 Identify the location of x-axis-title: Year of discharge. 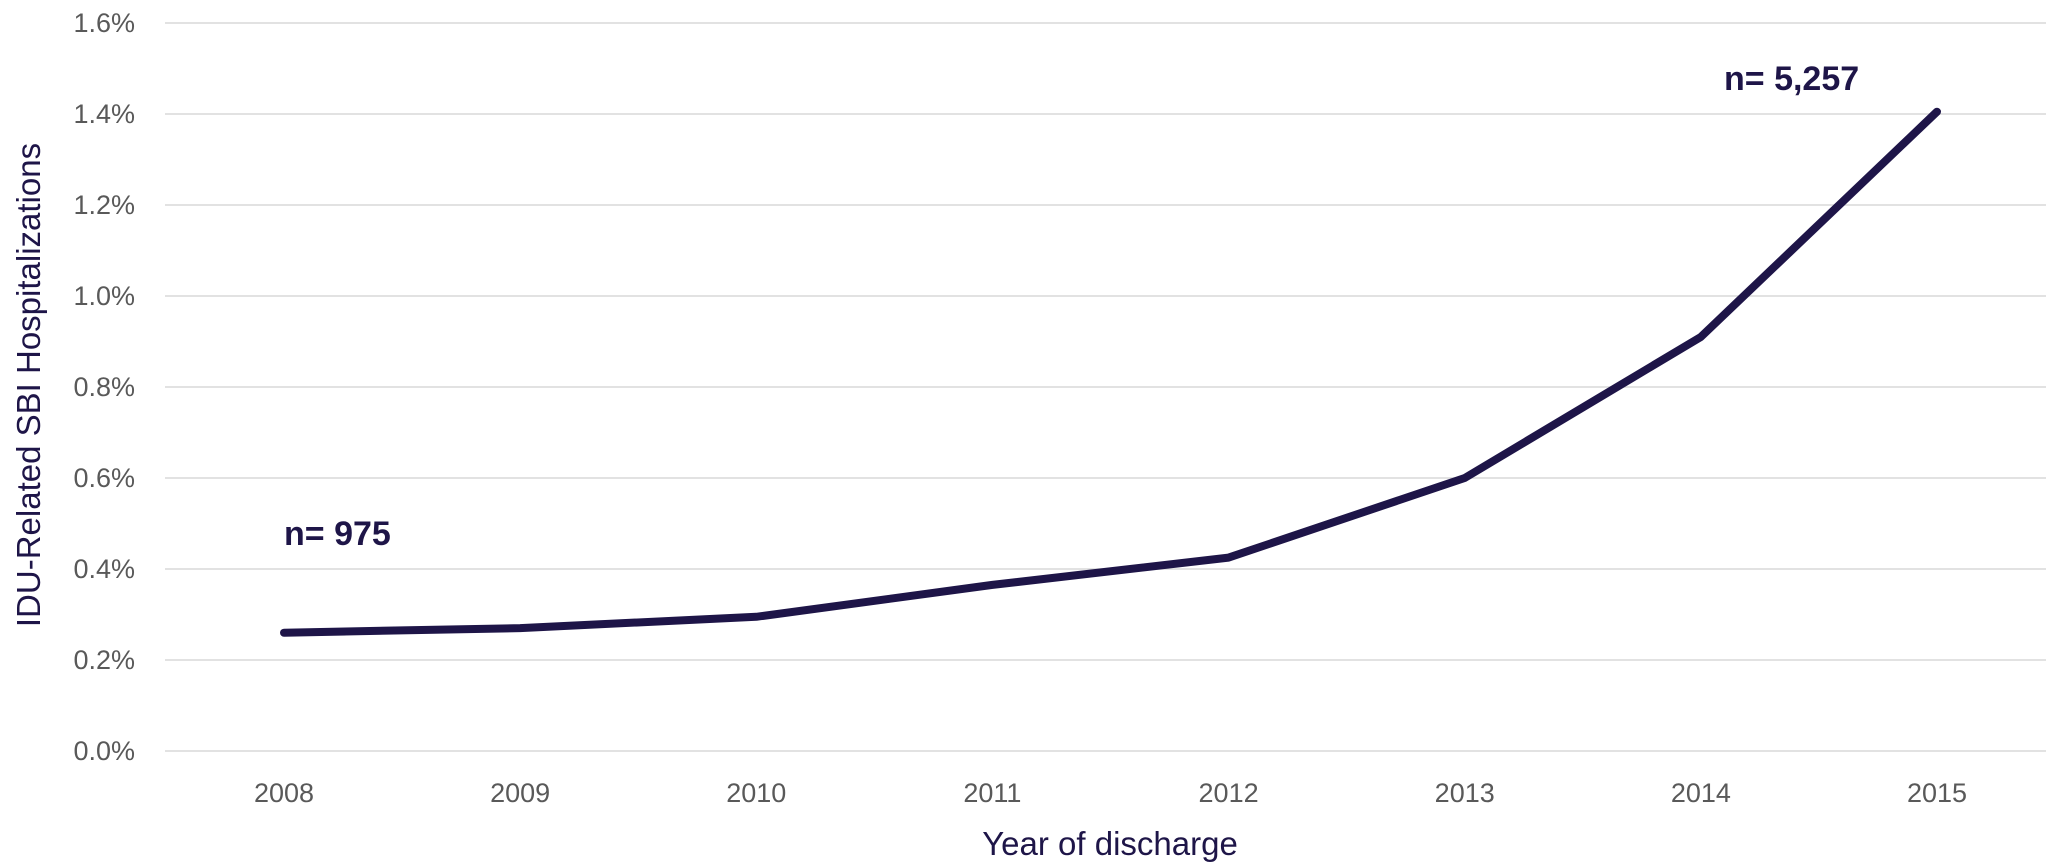
(1110, 843).